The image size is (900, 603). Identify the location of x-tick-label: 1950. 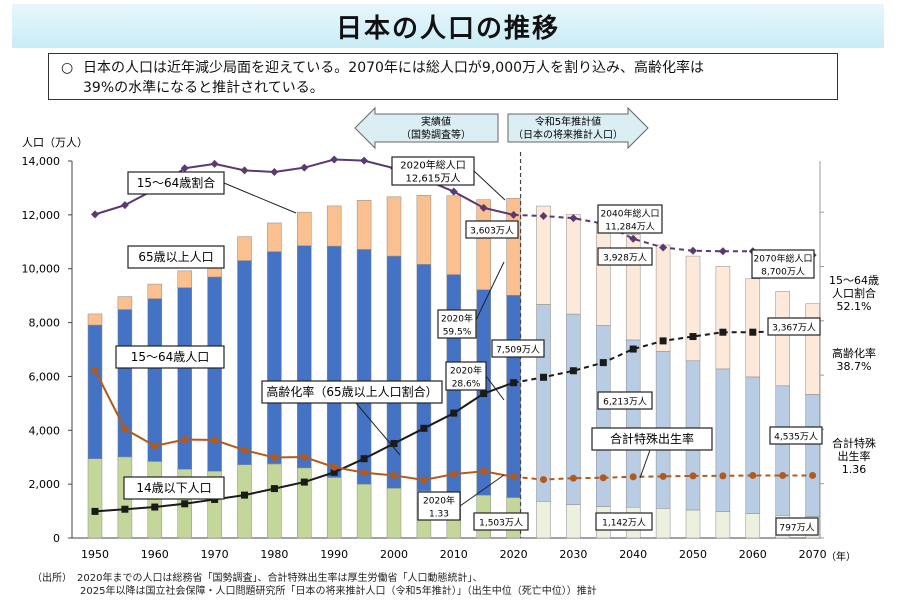
(95, 554).